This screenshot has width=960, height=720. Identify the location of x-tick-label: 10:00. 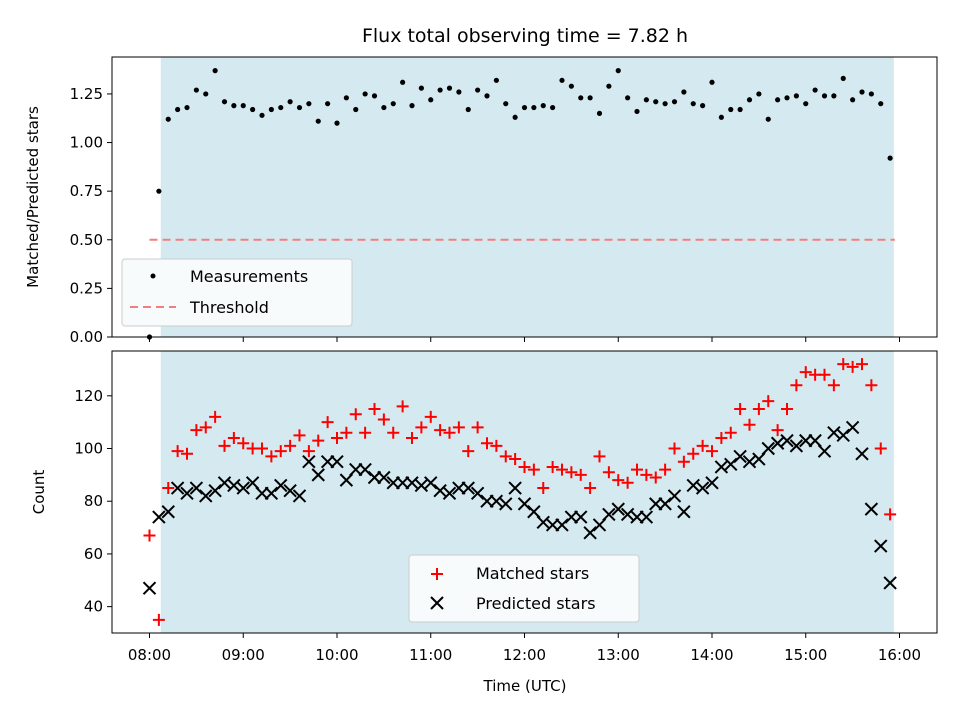
(336, 655).